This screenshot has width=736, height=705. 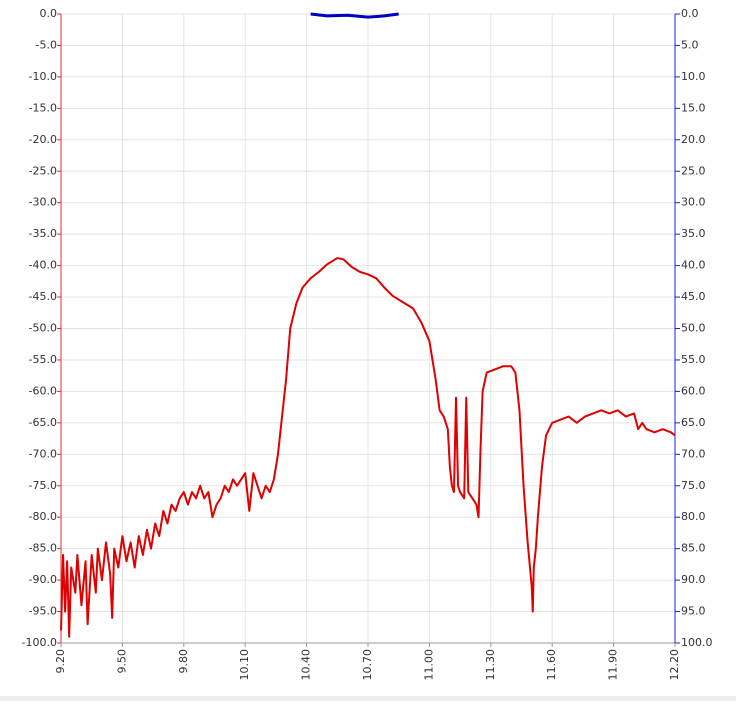 What do you see at coordinates (693, 359) in the screenshot?
I see `y2-tick-label: 55.0` at bounding box center [693, 359].